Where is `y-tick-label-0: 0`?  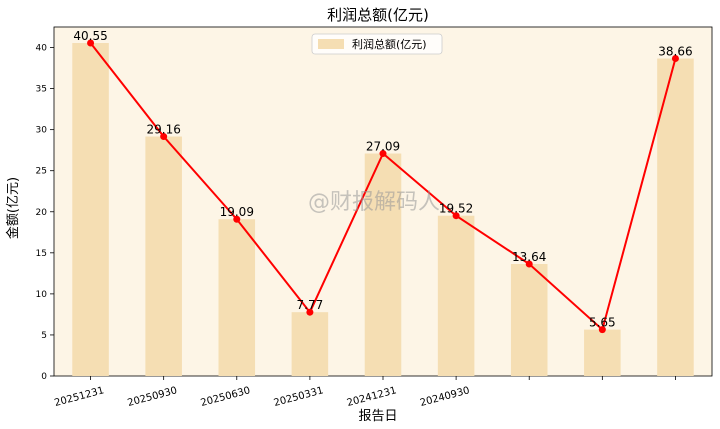
y-tick-label-0: 0 is located at coordinates (44, 377).